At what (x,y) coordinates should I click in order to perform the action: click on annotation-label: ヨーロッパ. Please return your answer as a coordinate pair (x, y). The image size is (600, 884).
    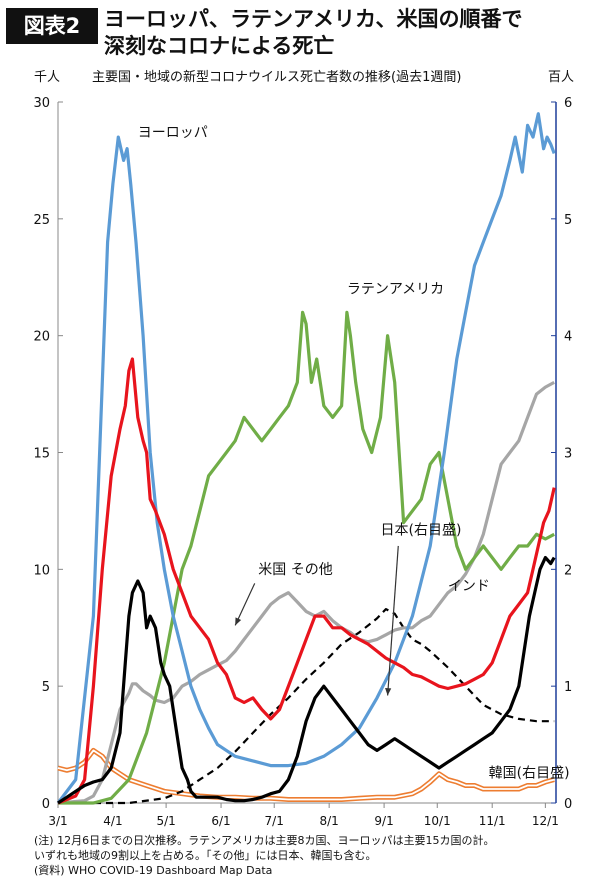
    Looking at the image, I should click on (173, 133).